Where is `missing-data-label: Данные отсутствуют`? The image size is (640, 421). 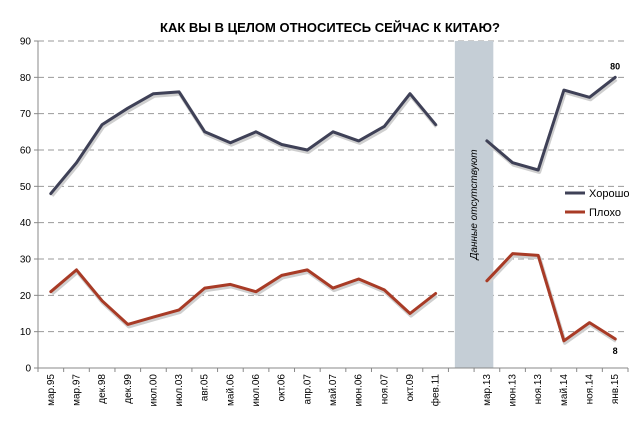 missing-data-label: Данные отсутствуют is located at coordinates (474, 204).